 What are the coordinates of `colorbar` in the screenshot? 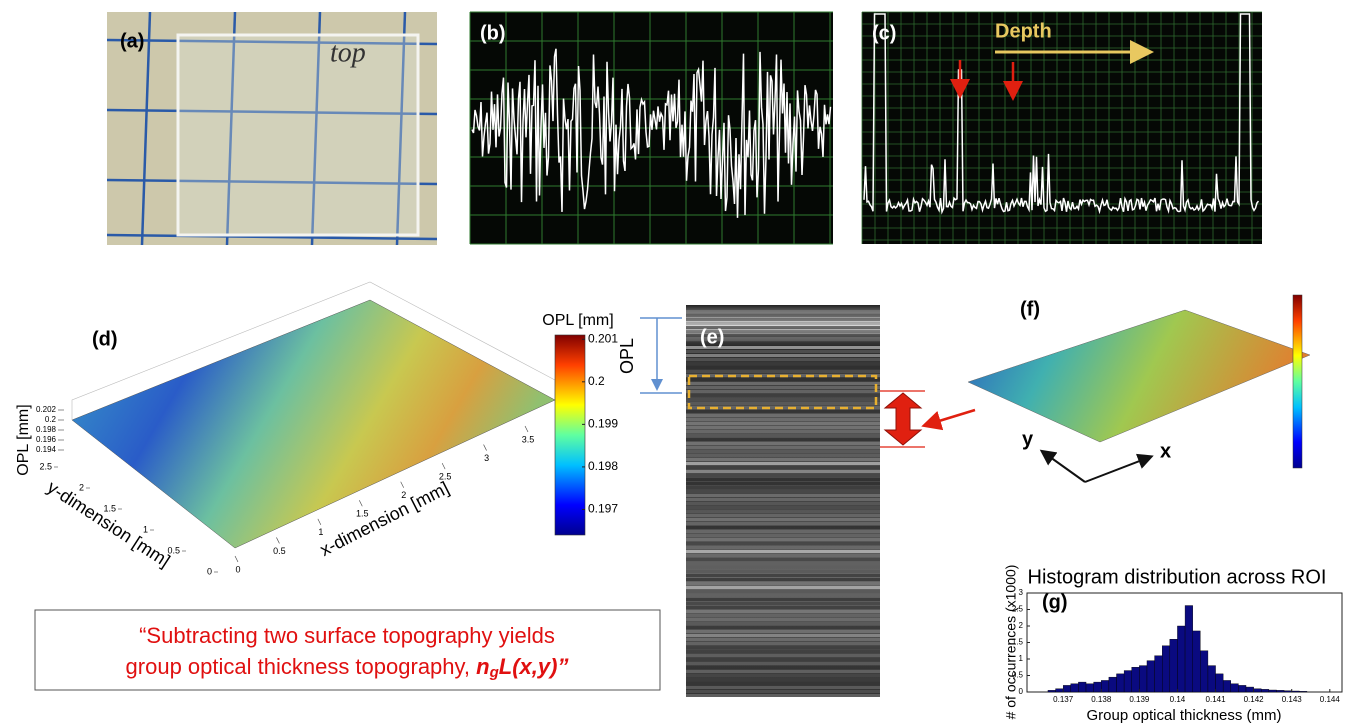 It's located at (570, 435).